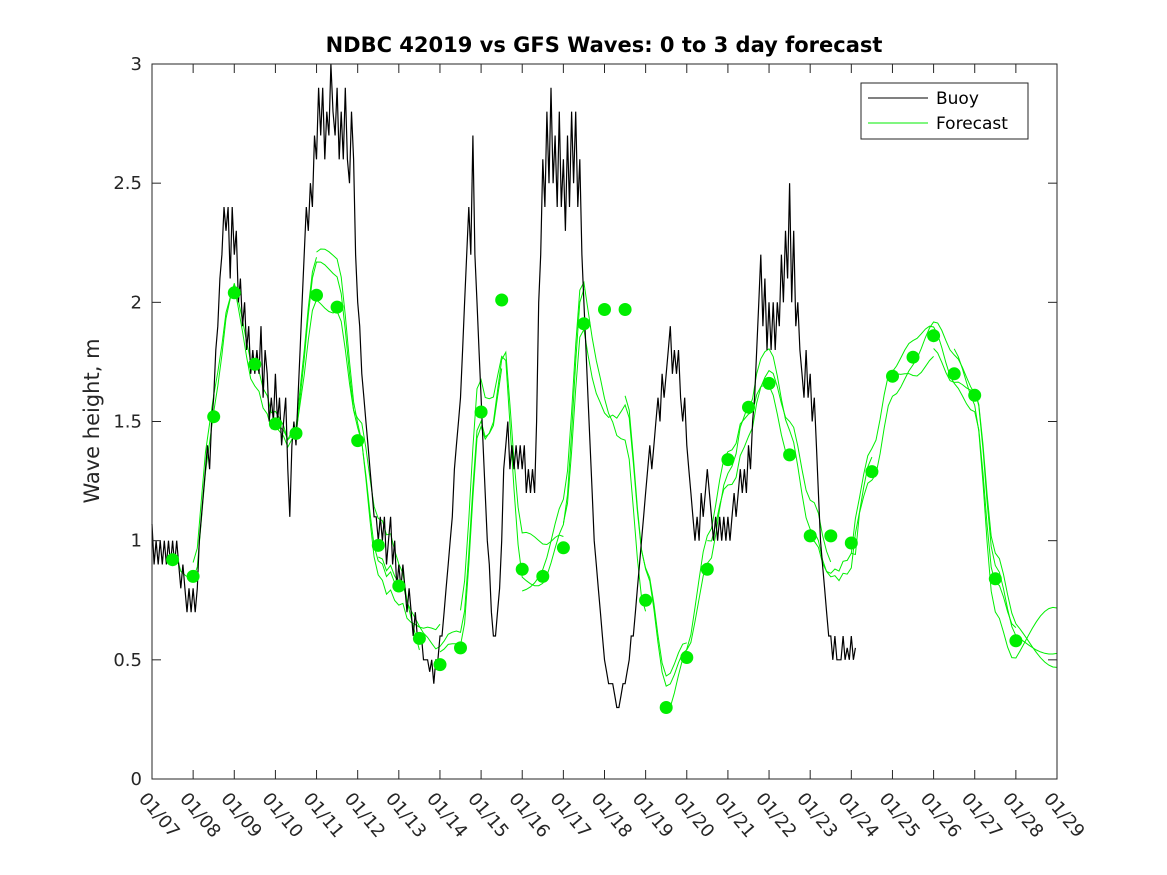  What do you see at coordinates (957, 99) in the screenshot?
I see `legend-buoy-label: Buoy` at bounding box center [957, 99].